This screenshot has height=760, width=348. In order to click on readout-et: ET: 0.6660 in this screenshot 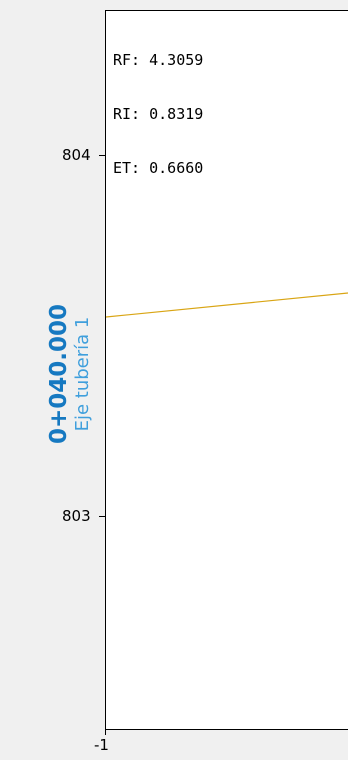, I will do `click(158, 168)`.